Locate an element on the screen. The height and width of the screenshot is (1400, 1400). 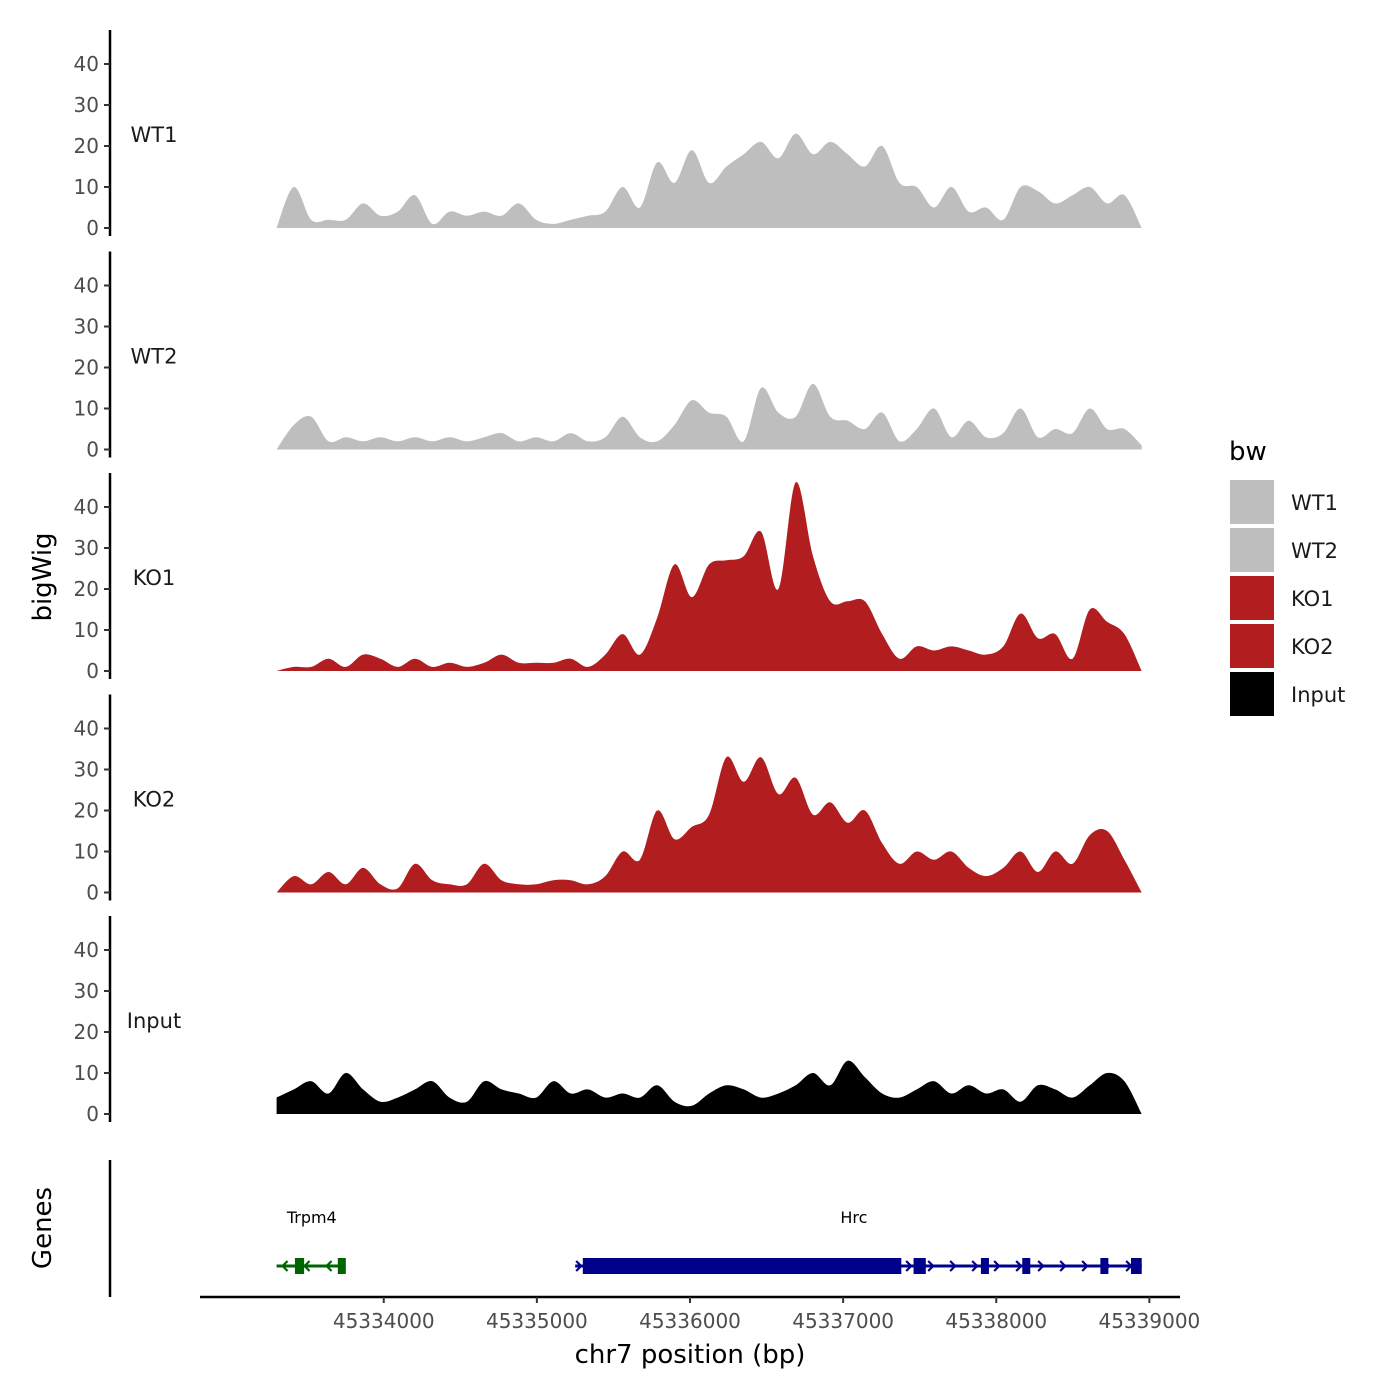
x-tick-label: 45336000 is located at coordinates (690, 1321).